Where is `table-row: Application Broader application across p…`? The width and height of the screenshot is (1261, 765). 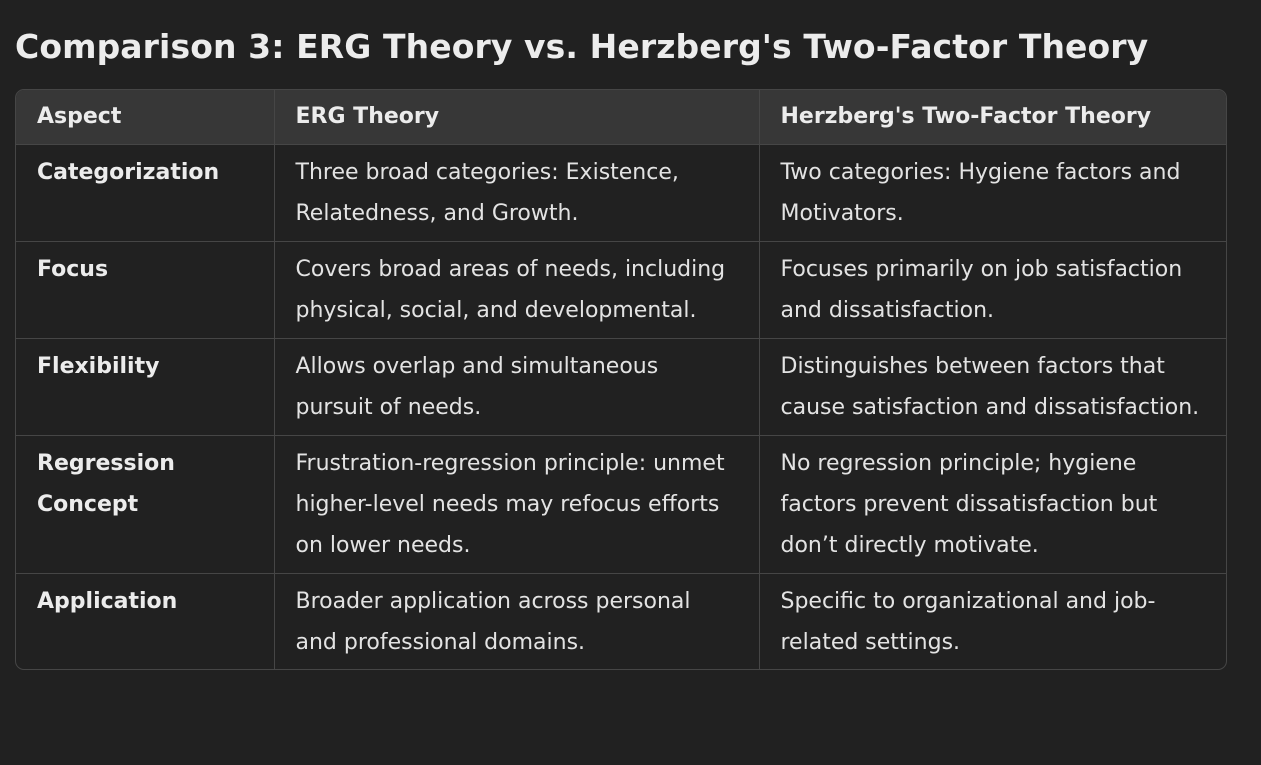 table-row: Application Broader application across p… is located at coordinates (621, 621).